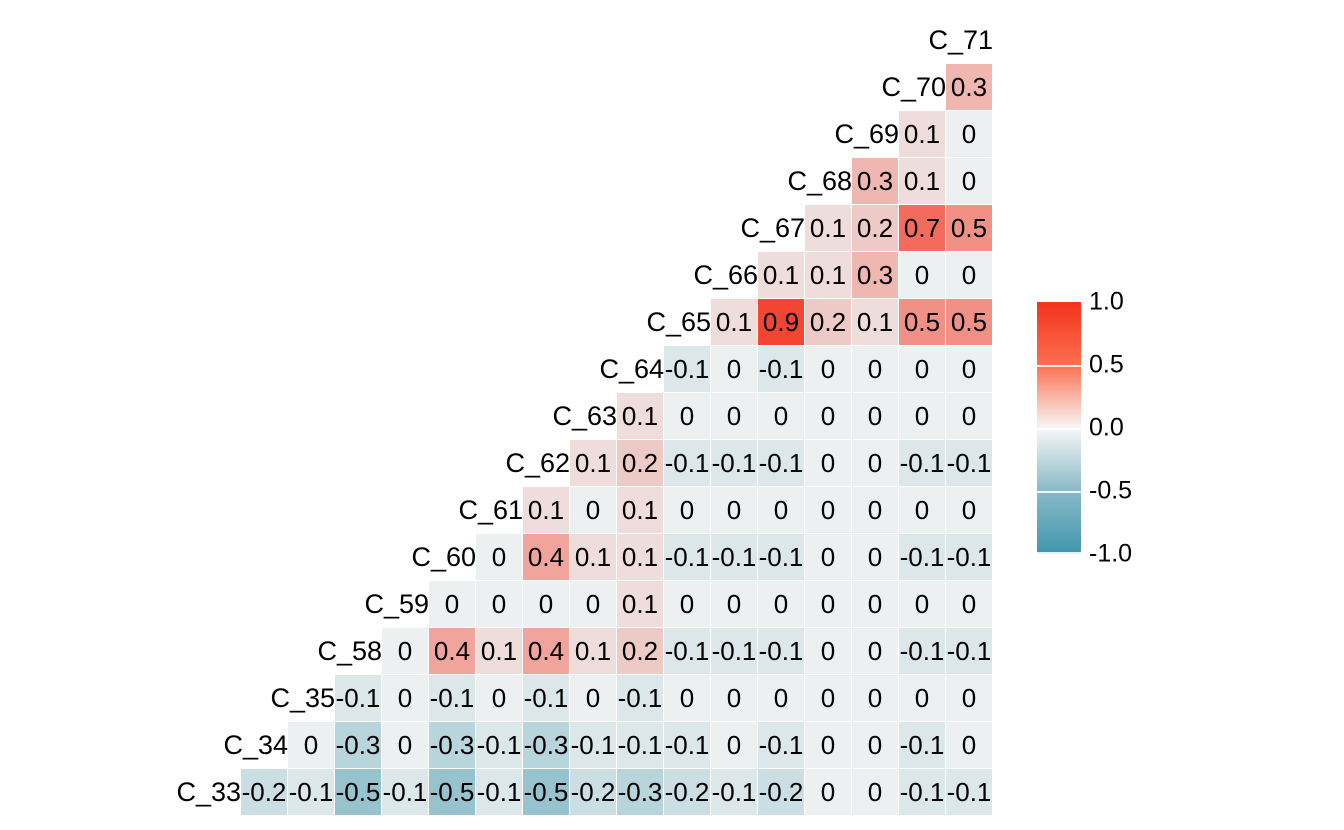 This screenshot has width=1344, height=830. I want to click on heatmap-row: C_69 0.1 0, so click(913, 134).